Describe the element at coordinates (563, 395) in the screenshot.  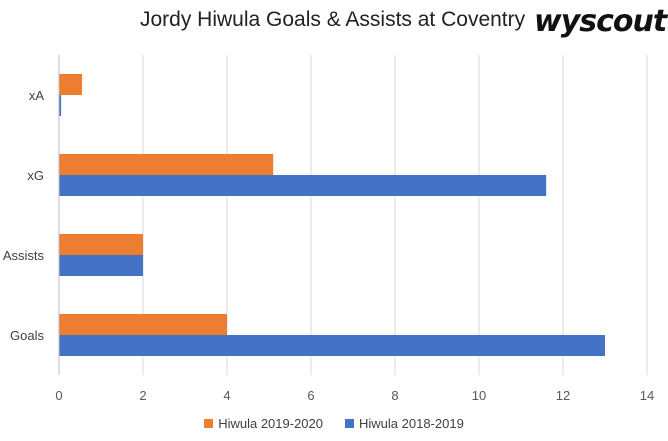
I see `x-tick-label-12: 12` at that location.